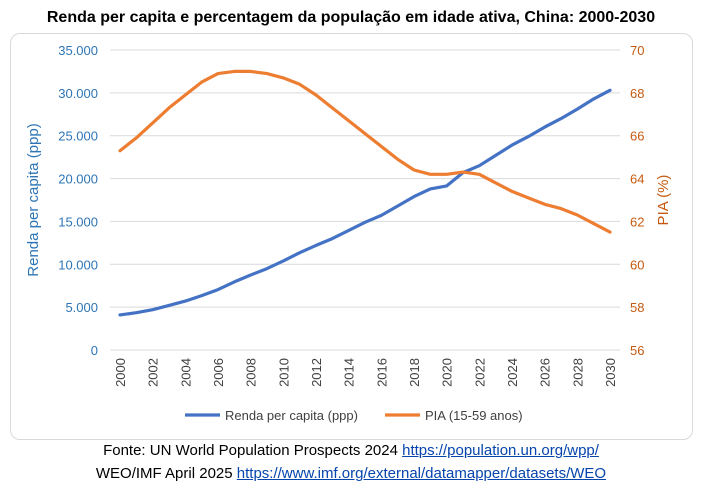 This screenshot has height=487, width=702. I want to click on x-tick-label: 2010, so click(283, 372).